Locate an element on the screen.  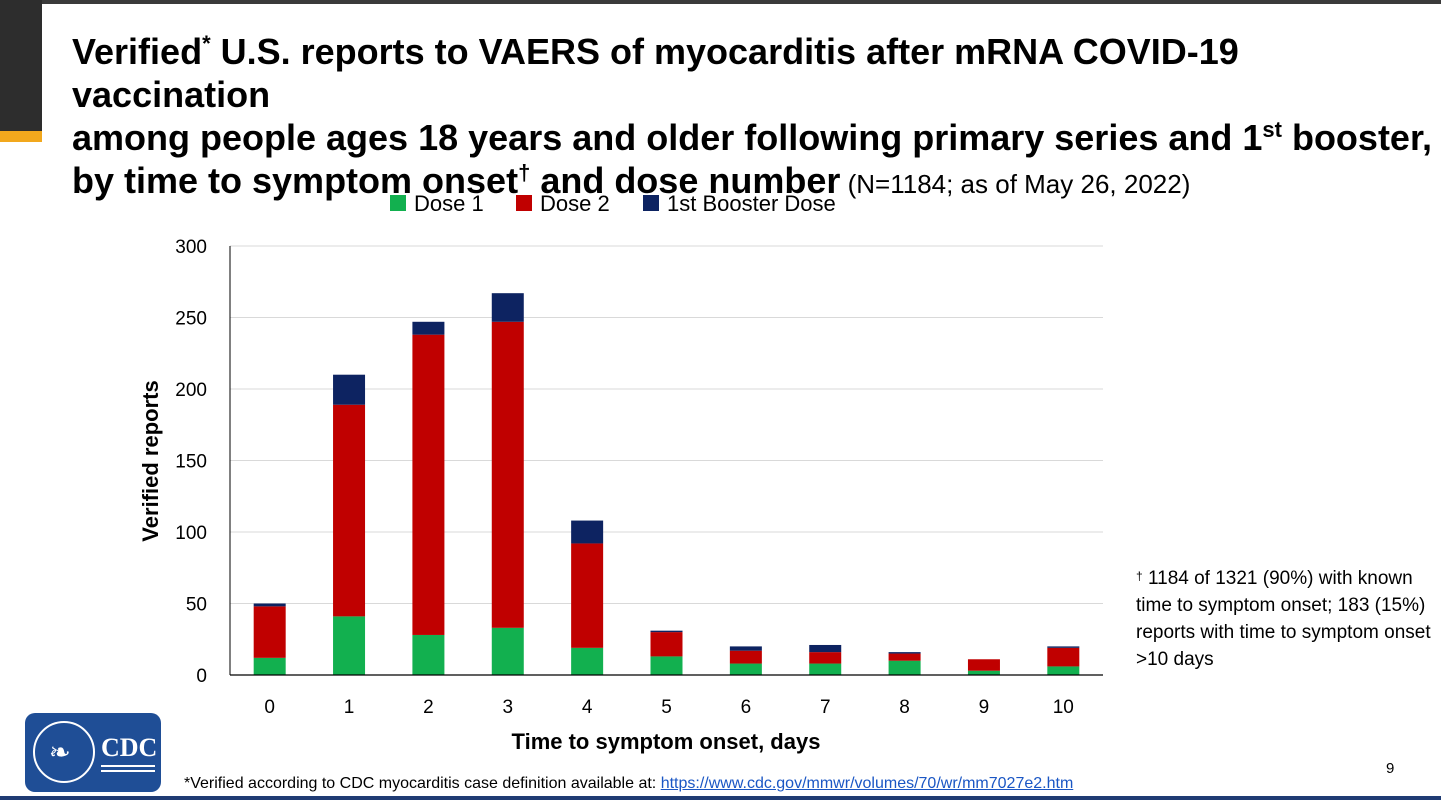
y-tick-label: 100 is located at coordinates (191, 533).